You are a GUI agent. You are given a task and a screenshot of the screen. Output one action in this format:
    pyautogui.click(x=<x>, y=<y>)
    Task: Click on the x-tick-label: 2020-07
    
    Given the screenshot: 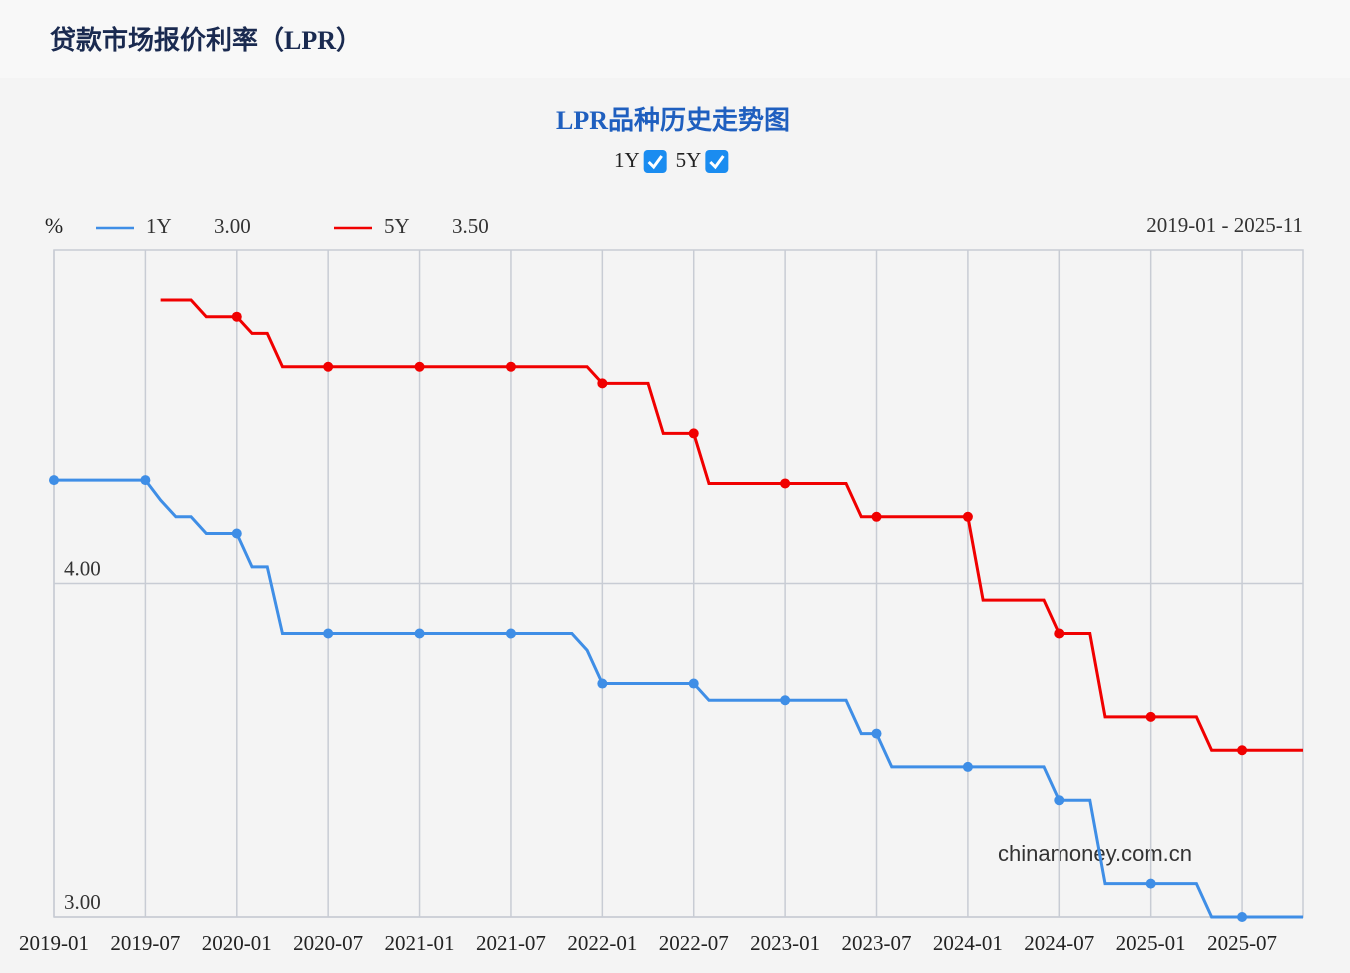 What is the action you would take?
    pyautogui.click(x=328, y=943)
    